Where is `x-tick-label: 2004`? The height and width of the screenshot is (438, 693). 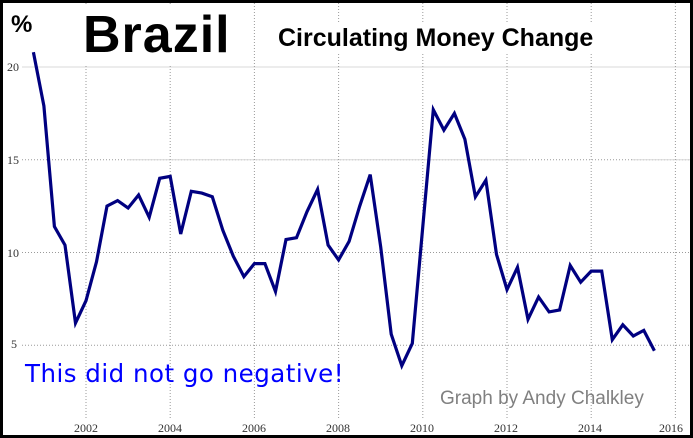
x-tick-label: 2004 is located at coordinates (170, 428).